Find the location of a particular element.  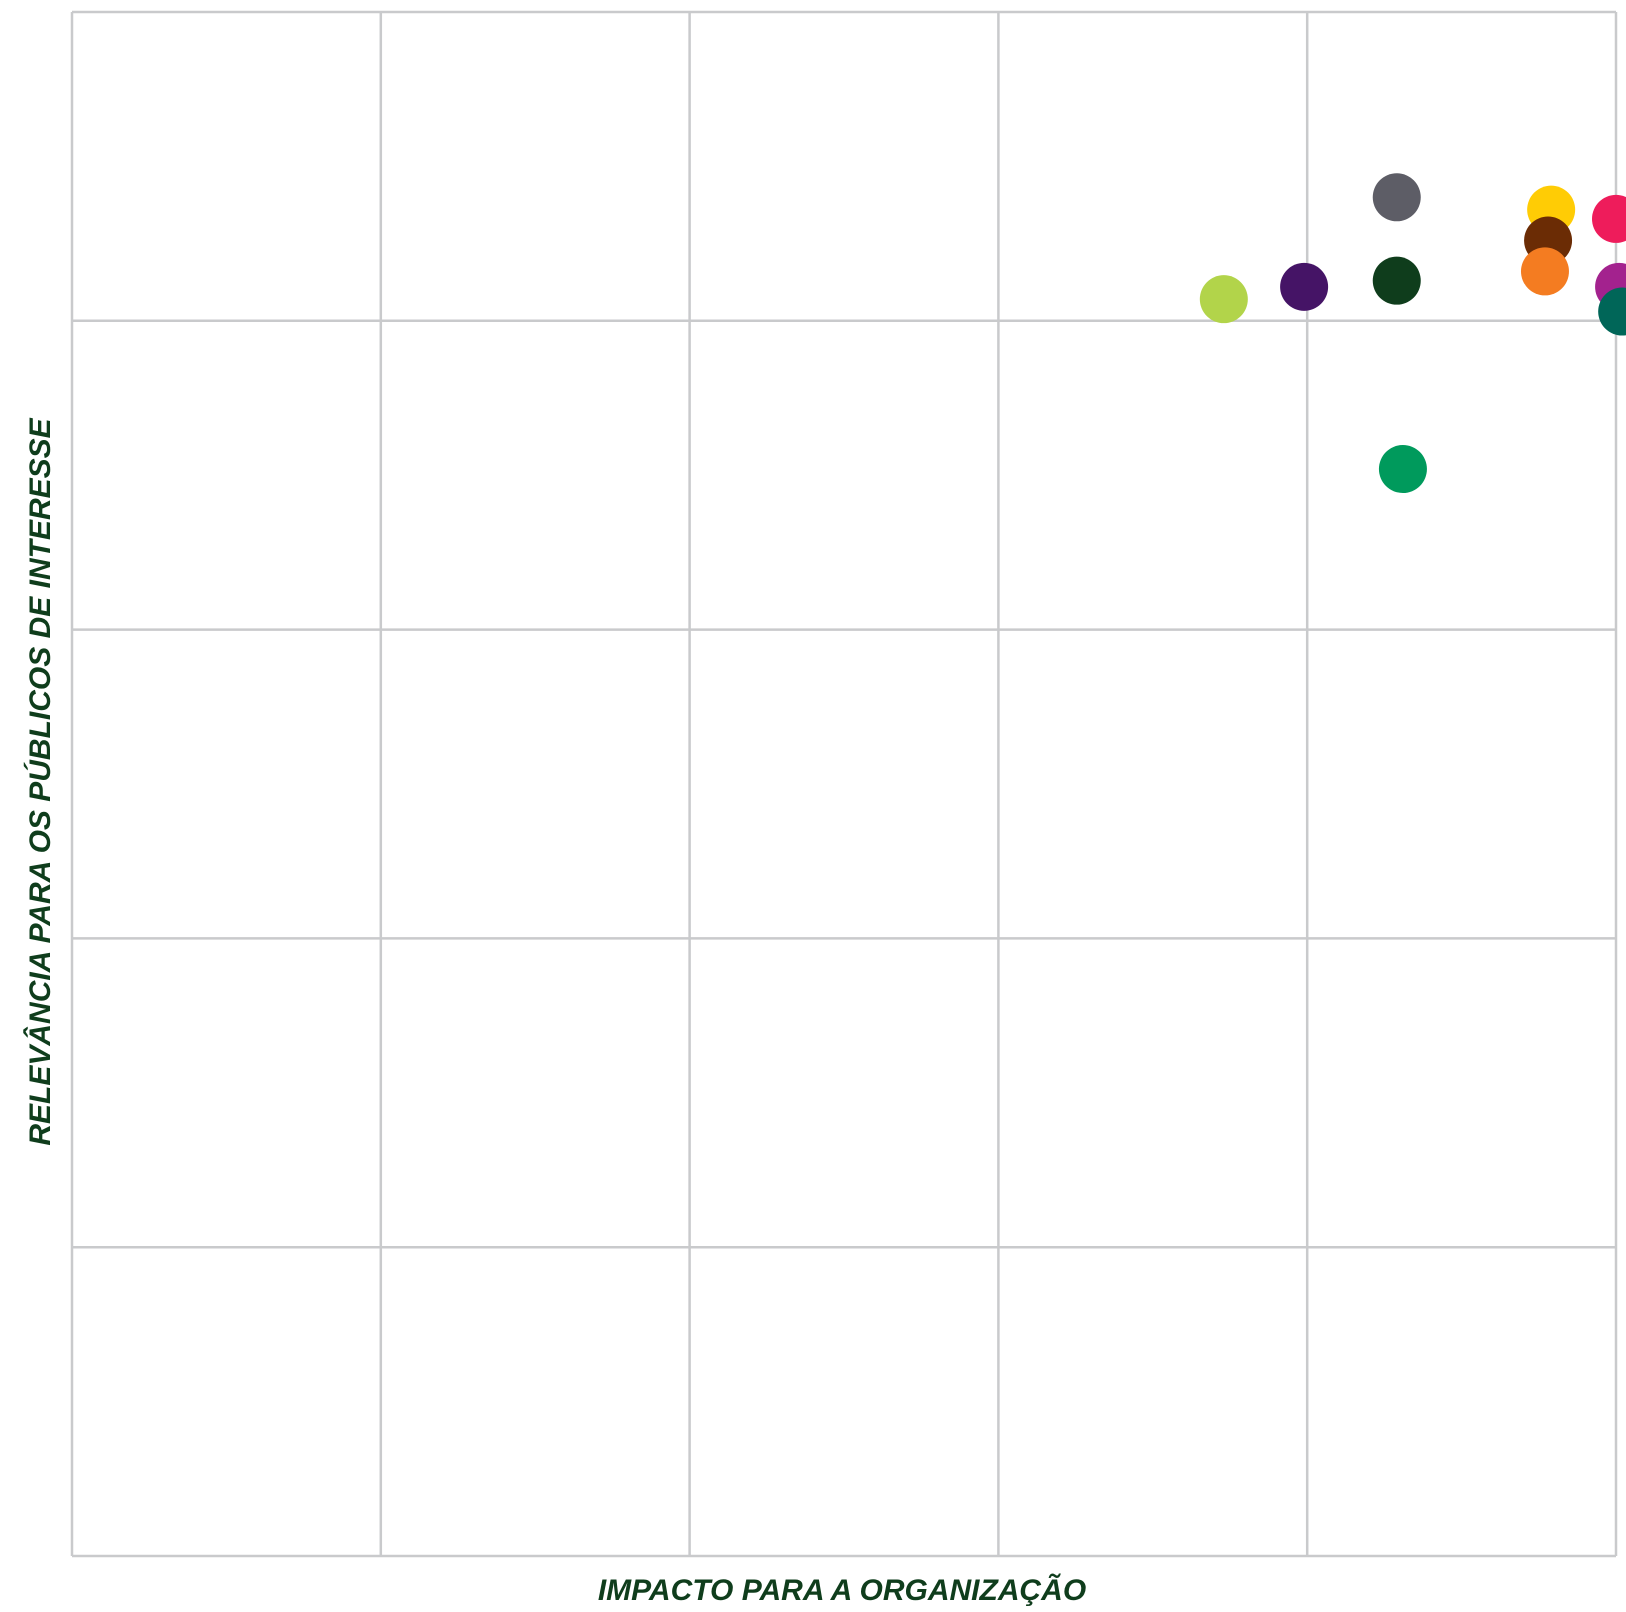

y-axis-label: RELEVÂNCIA PARA OS PÚBLICOS DE INTERESSE is located at coordinates (40, 781).